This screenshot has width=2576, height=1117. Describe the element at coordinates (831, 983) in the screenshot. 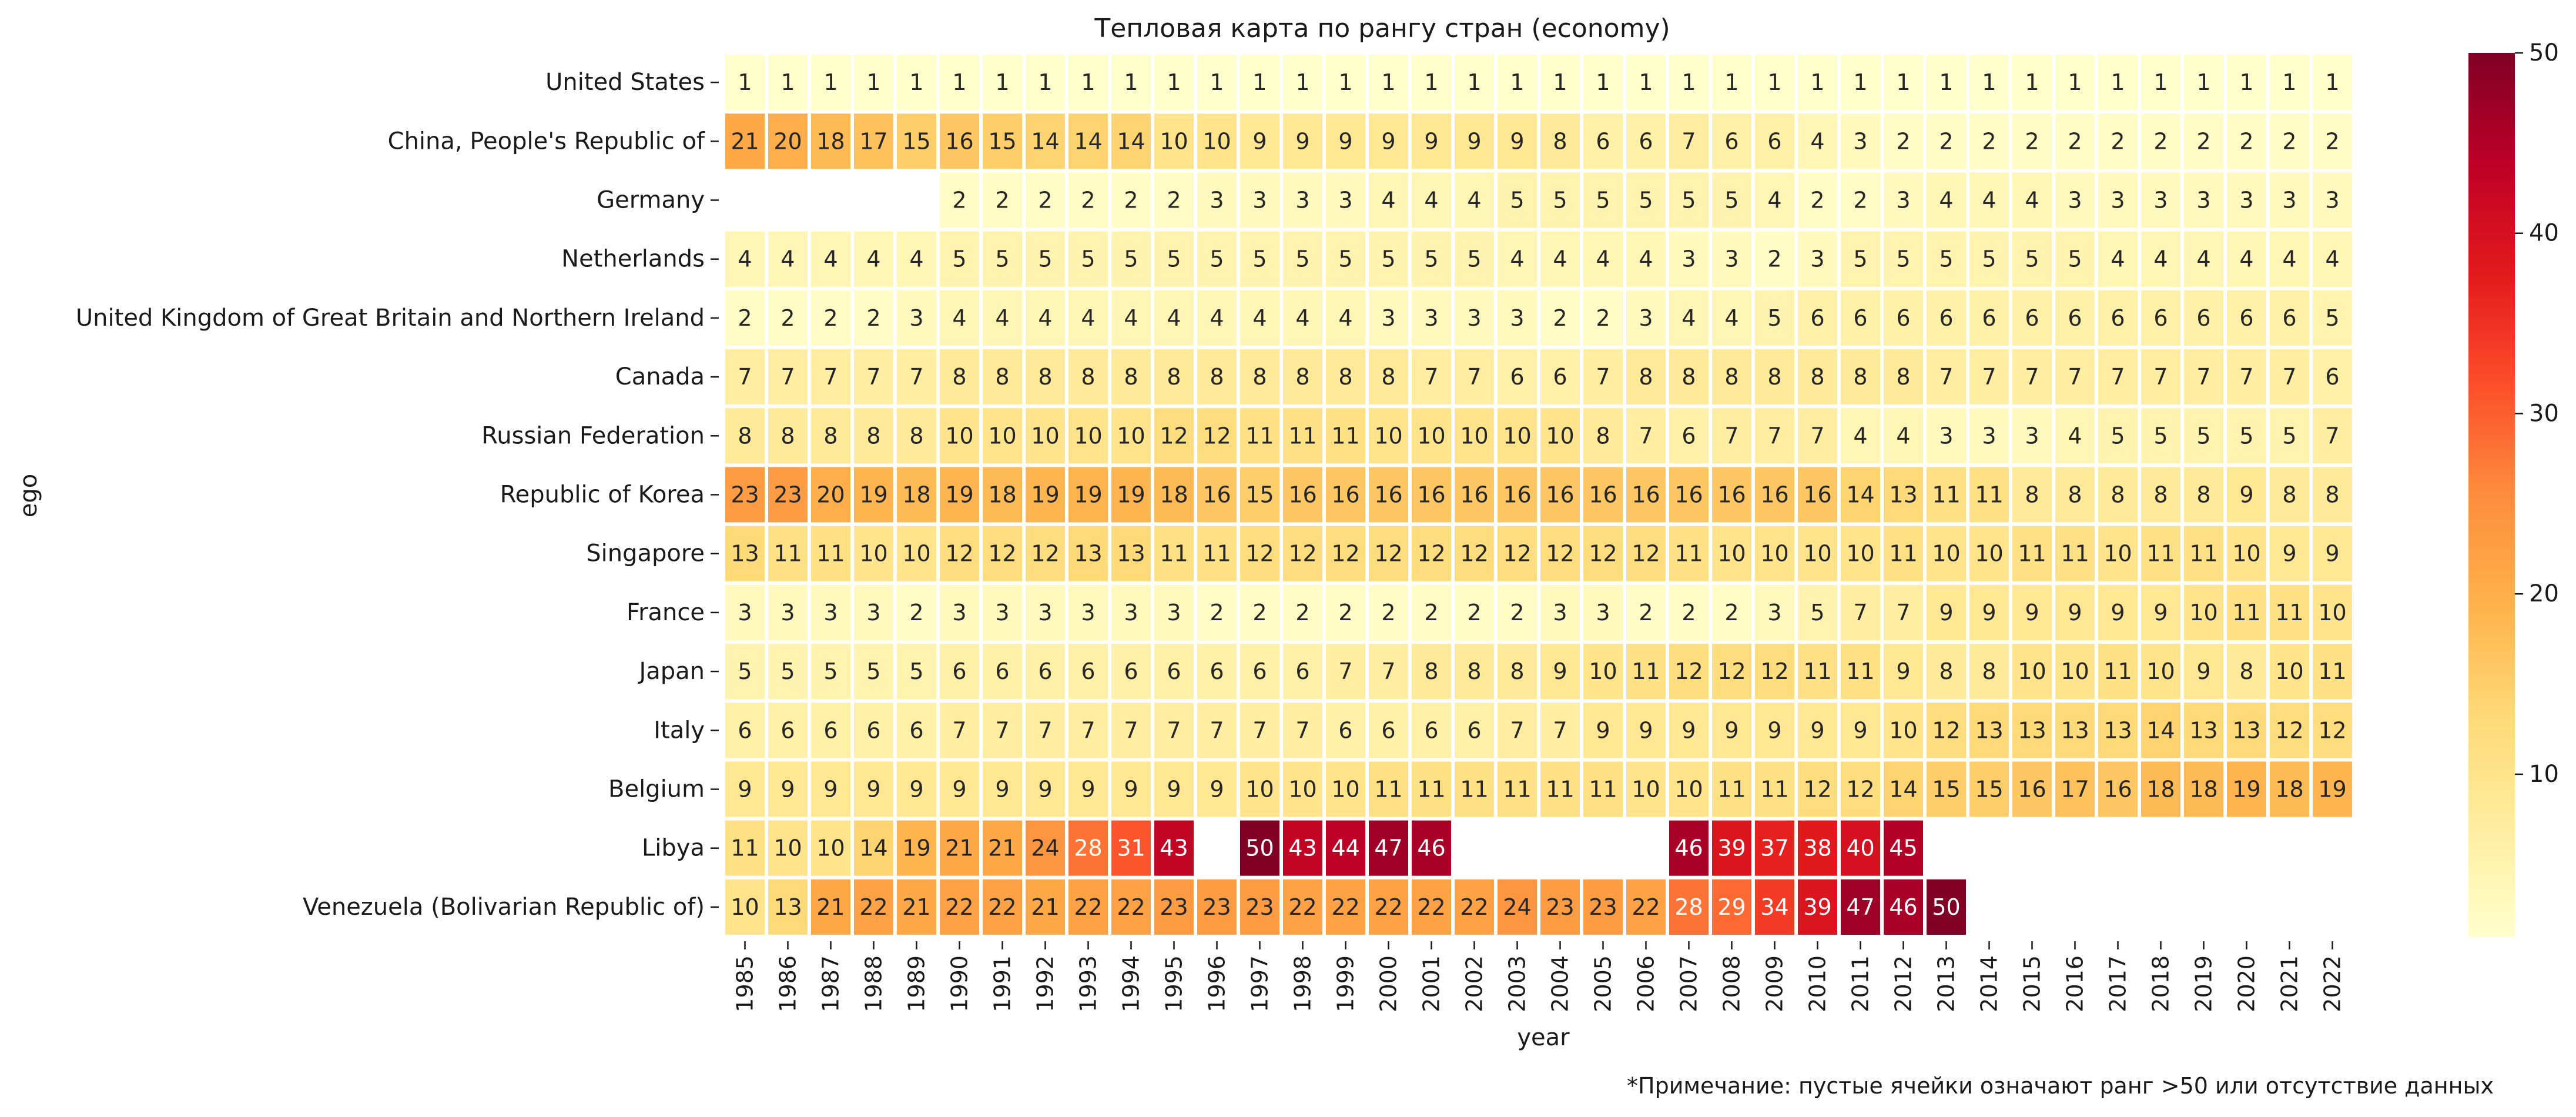

I see `x-tick-label: 1987` at that location.